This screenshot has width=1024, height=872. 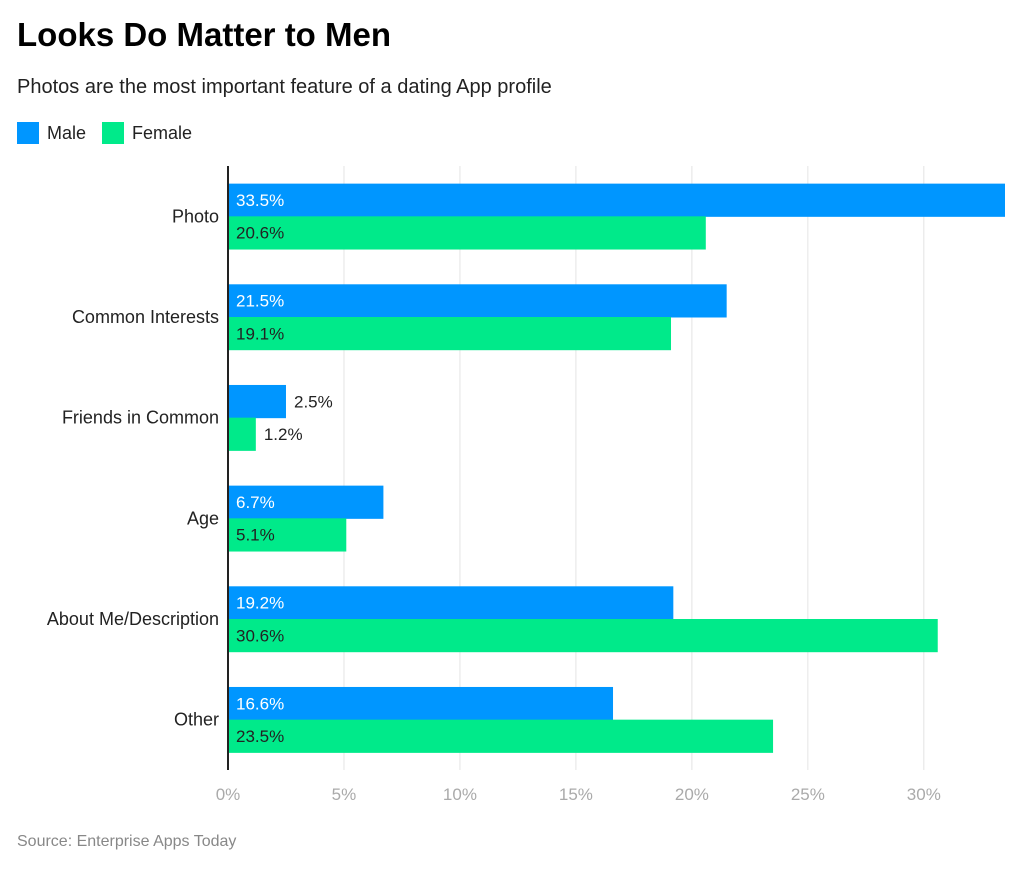 What do you see at coordinates (260, 703) in the screenshot?
I see `data-label: 16.6%` at bounding box center [260, 703].